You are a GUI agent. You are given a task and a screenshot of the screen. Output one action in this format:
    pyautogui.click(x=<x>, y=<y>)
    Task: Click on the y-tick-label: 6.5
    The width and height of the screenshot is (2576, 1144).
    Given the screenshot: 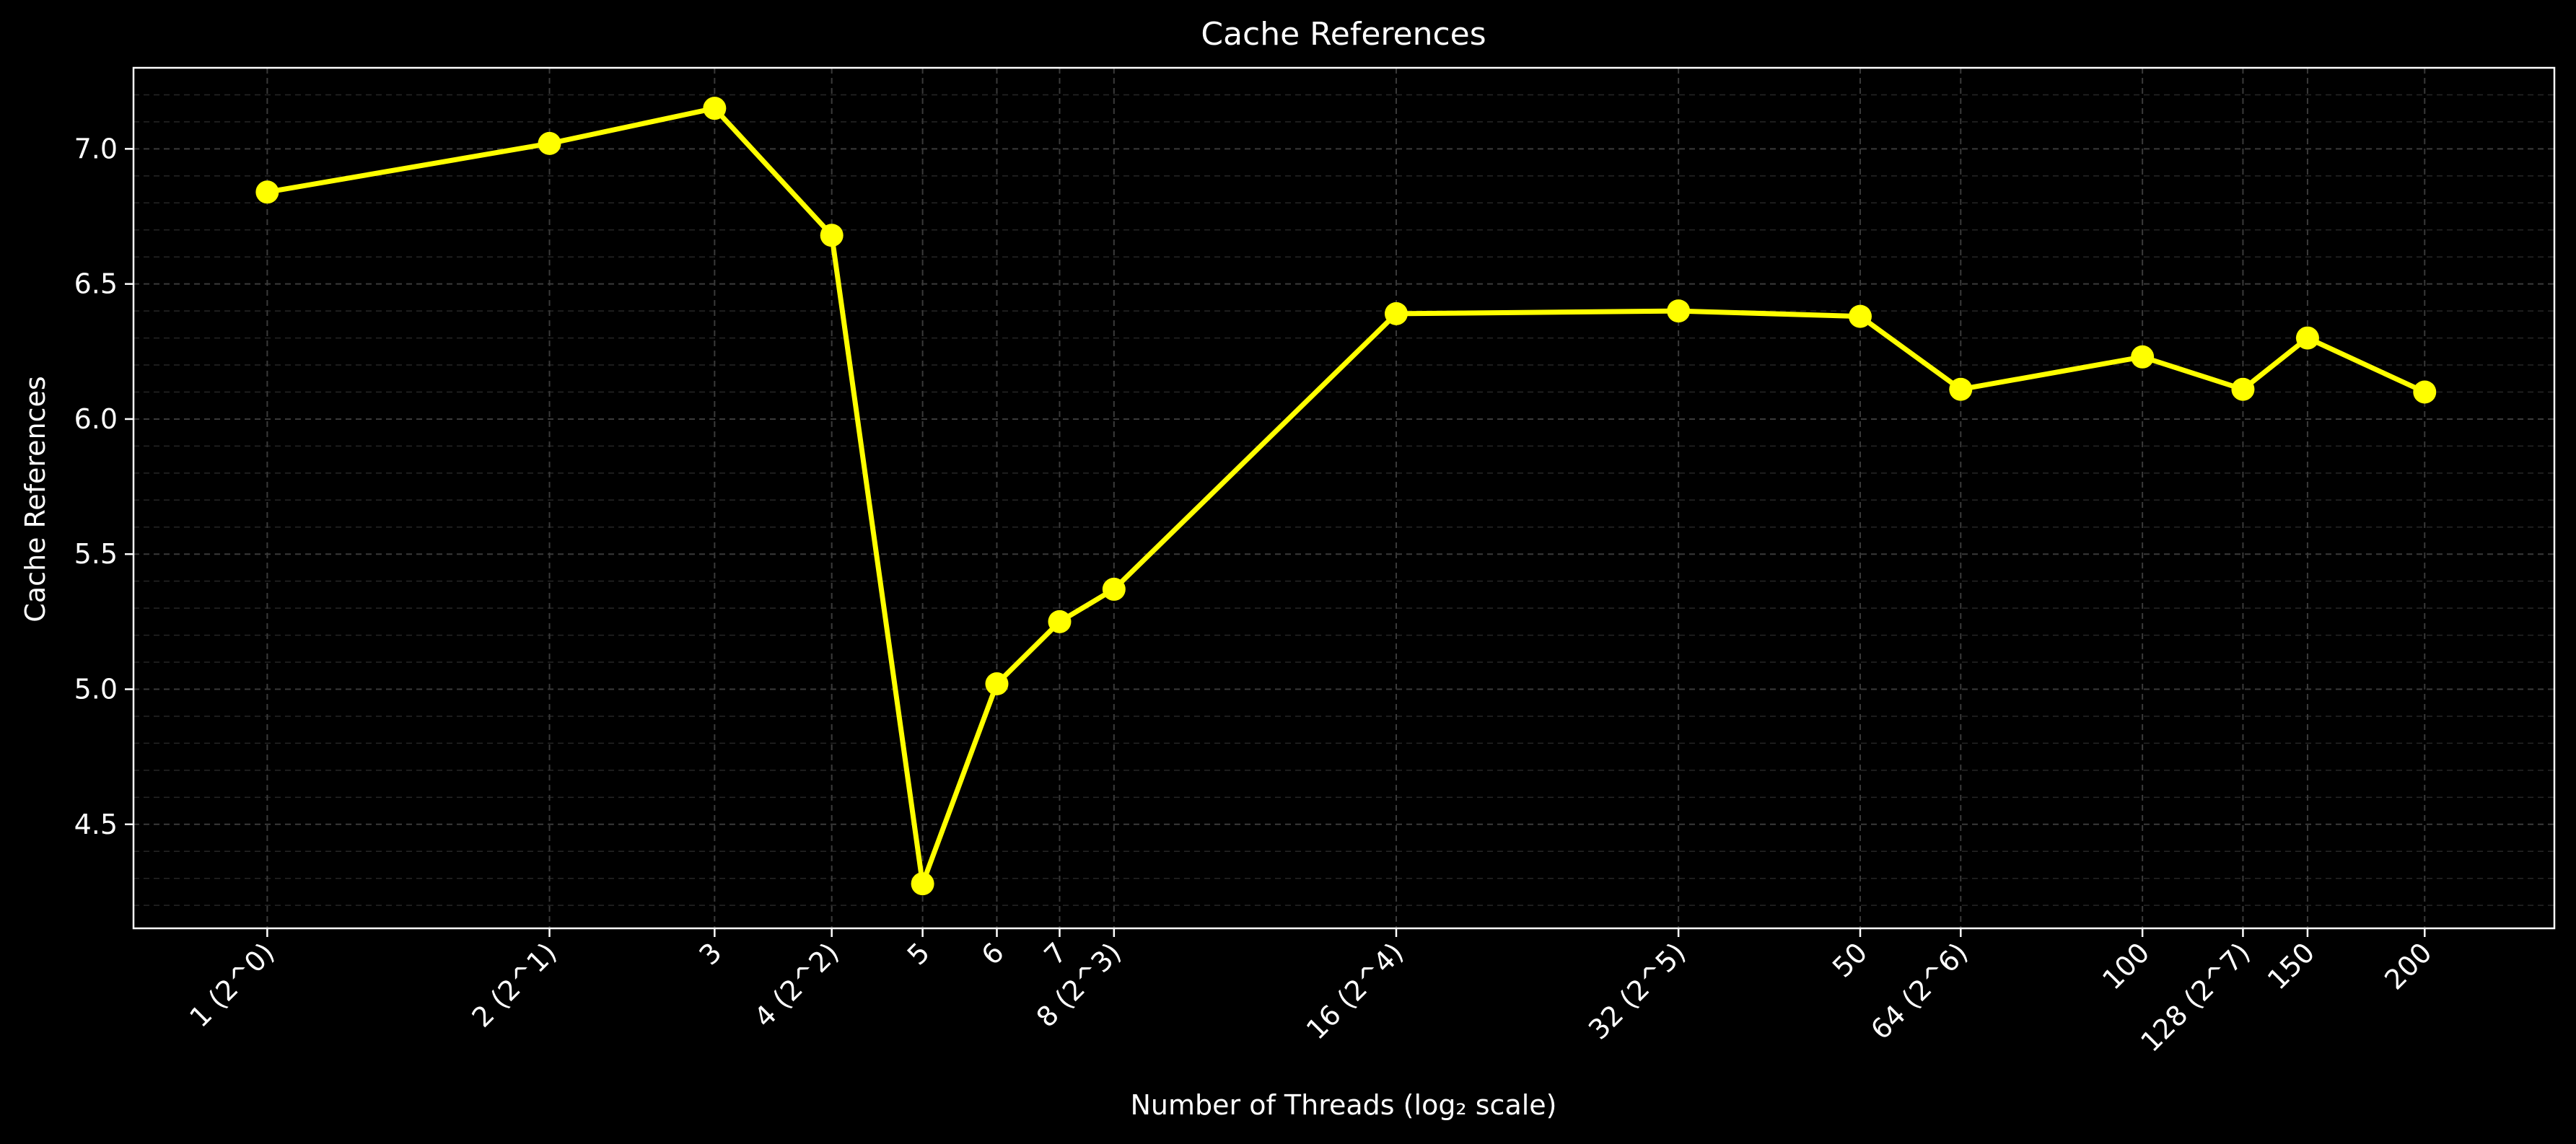 What is the action you would take?
    pyautogui.click(x=96, y=284)
    